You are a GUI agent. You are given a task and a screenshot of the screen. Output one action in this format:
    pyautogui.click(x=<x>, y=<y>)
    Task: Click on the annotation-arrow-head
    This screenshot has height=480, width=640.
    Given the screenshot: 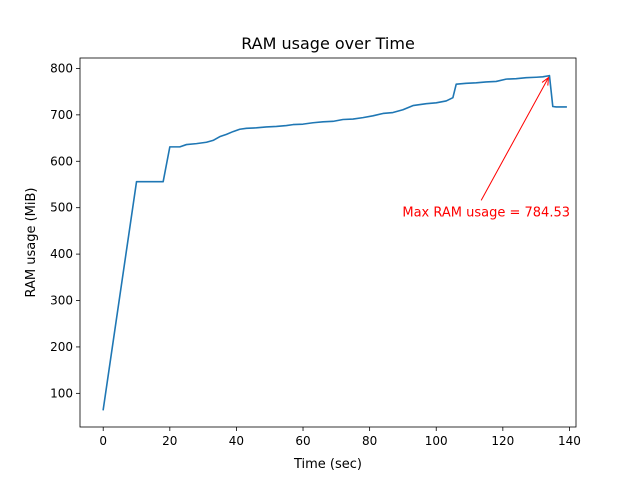 What is the action you would take?
    pyautogui.click(x=545, y=81)
    